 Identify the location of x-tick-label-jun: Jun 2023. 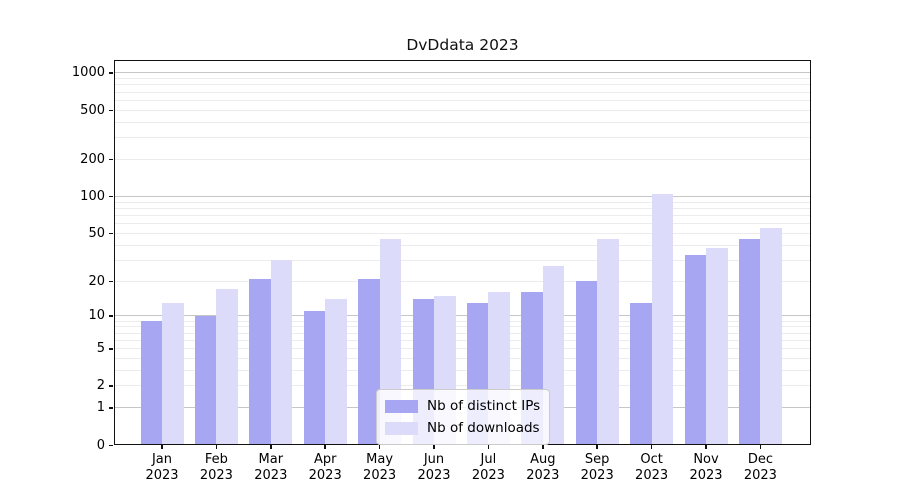
(434, 468).